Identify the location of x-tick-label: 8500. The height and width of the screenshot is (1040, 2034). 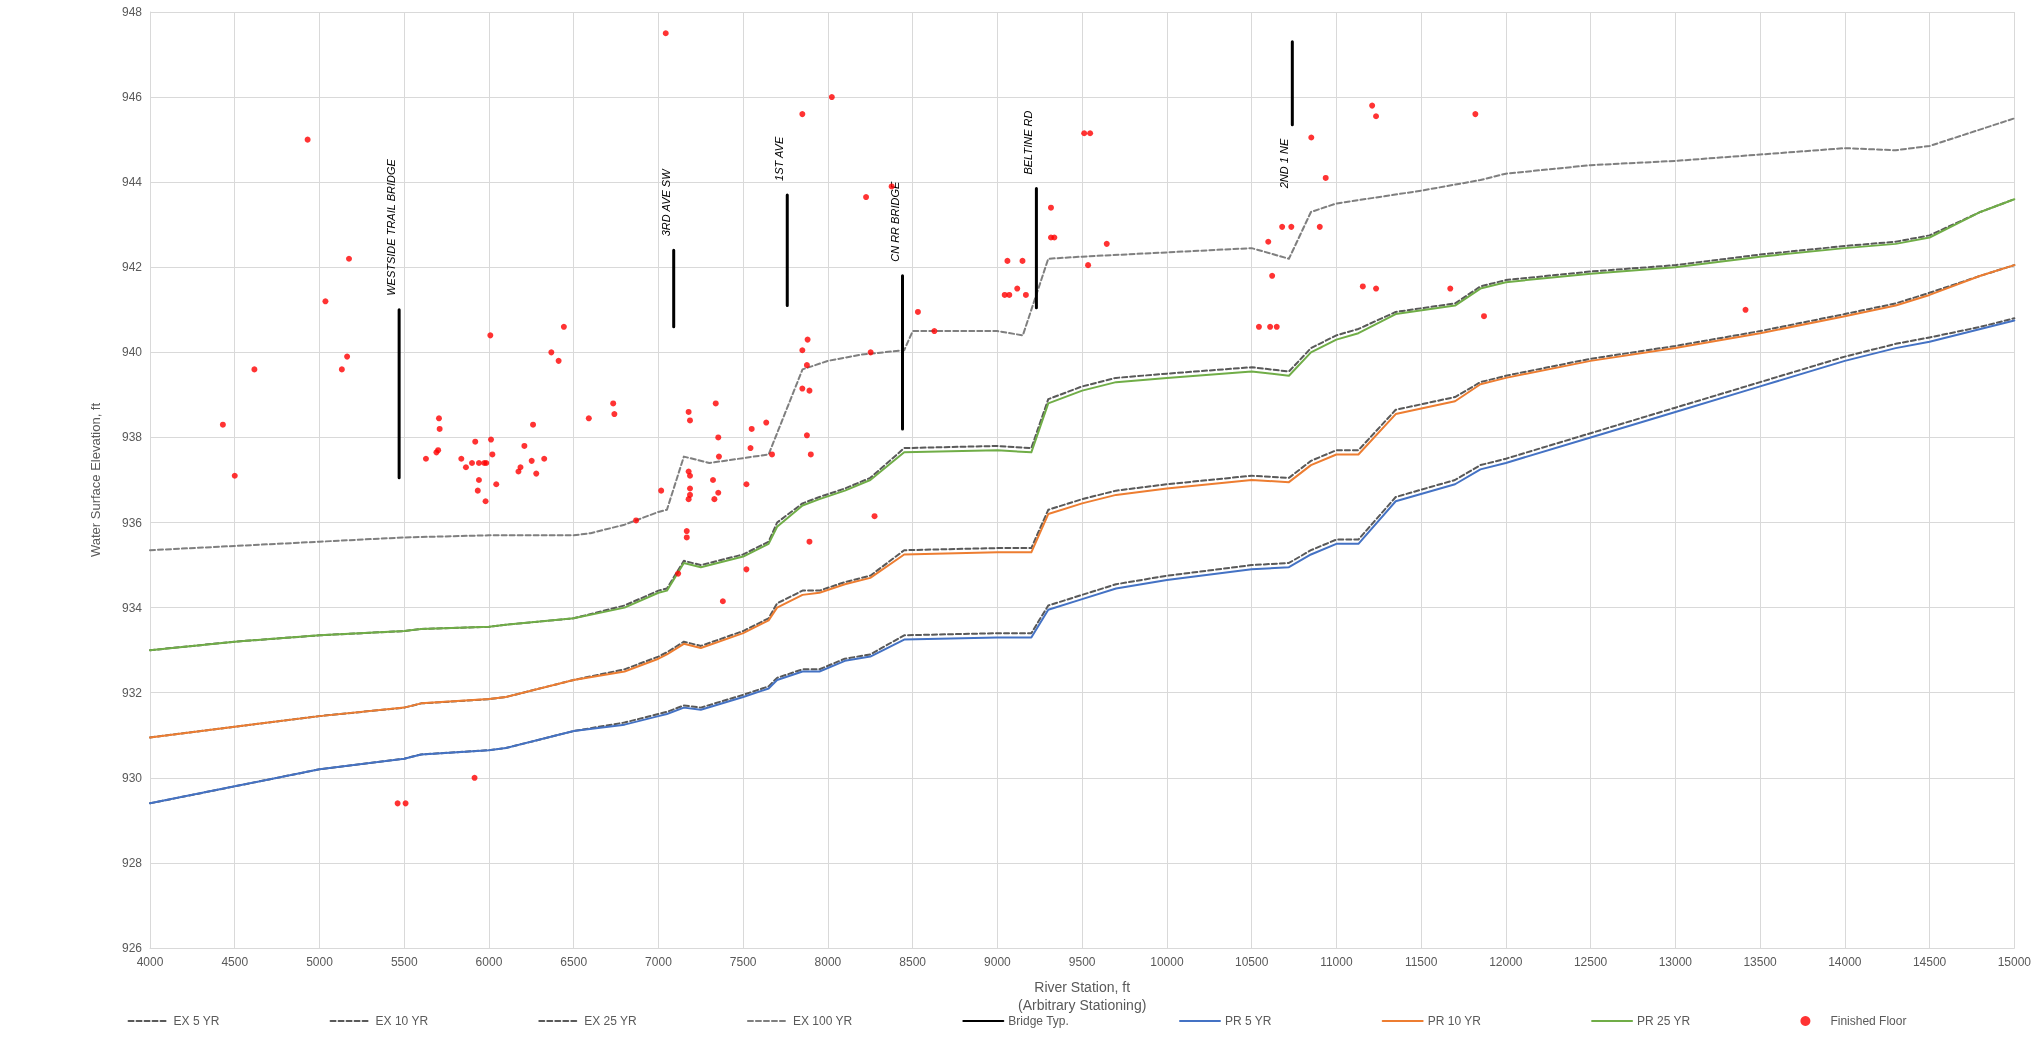
(913, 962).